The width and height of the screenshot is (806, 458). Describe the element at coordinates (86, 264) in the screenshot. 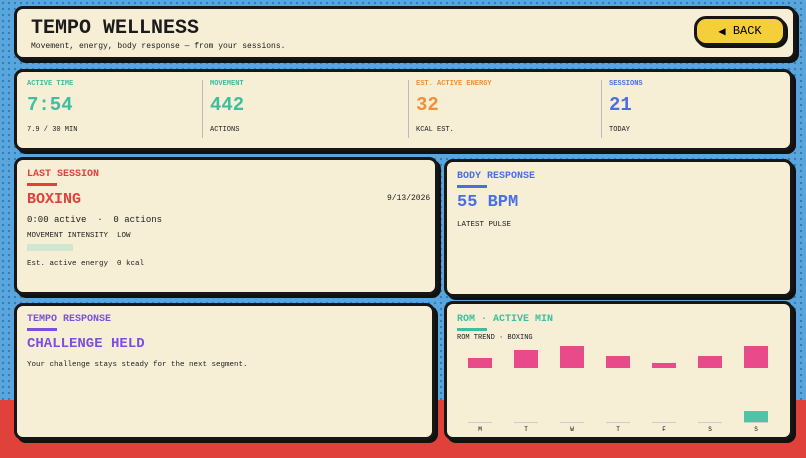

I see `energy: Est. active energy 0 kcal` at that location.